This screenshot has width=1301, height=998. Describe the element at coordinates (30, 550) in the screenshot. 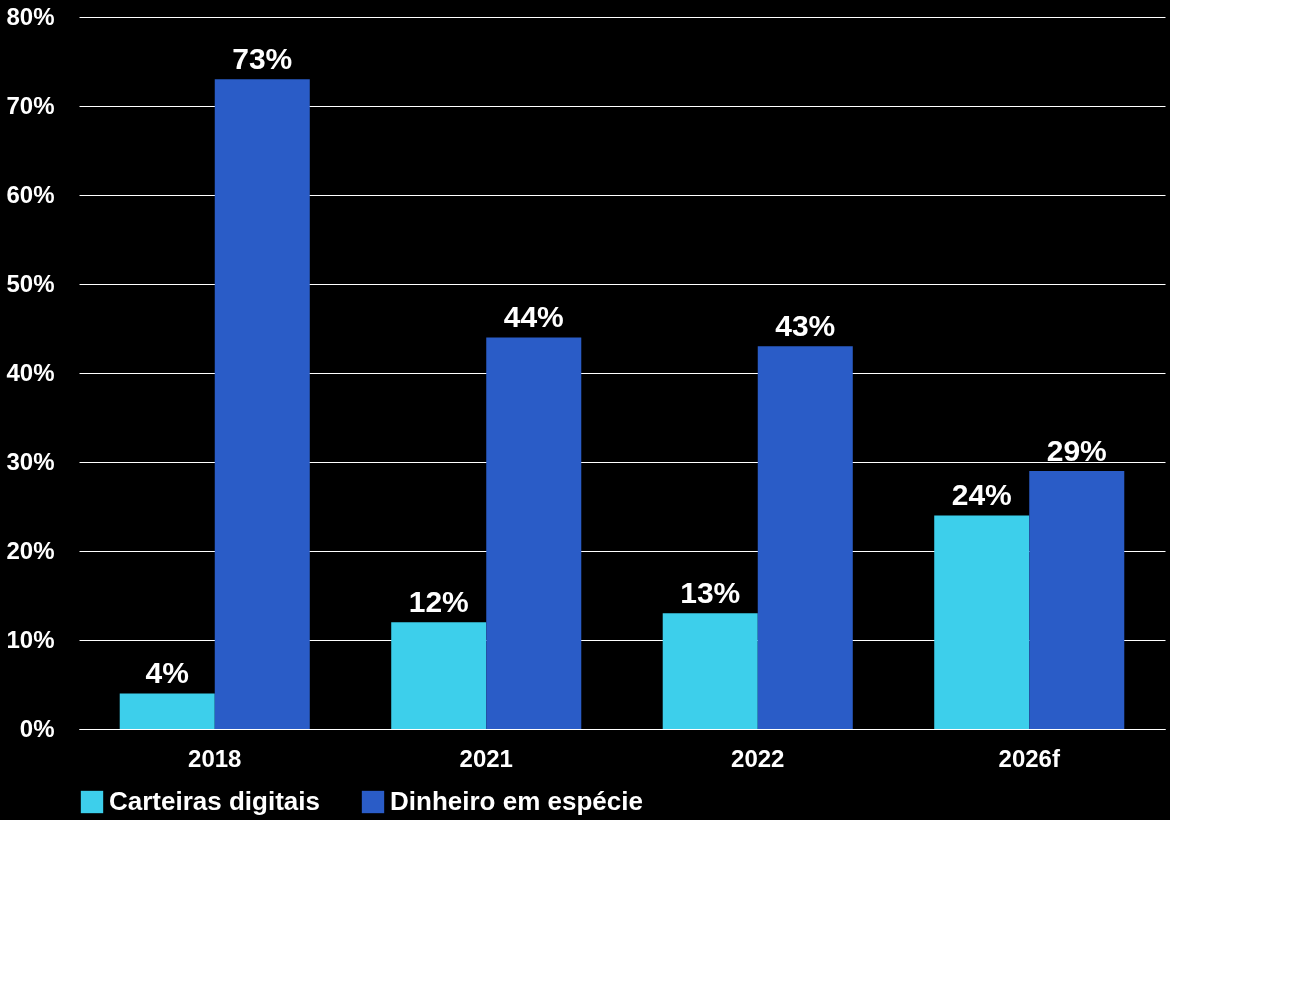

I see `y-tick-label: 20%` at that location.